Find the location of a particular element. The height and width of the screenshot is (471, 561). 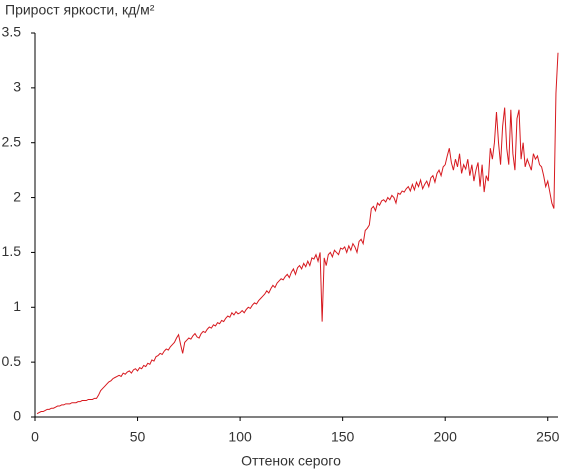

y-tick-label: 2.5 is located at coordinates (12, 141).